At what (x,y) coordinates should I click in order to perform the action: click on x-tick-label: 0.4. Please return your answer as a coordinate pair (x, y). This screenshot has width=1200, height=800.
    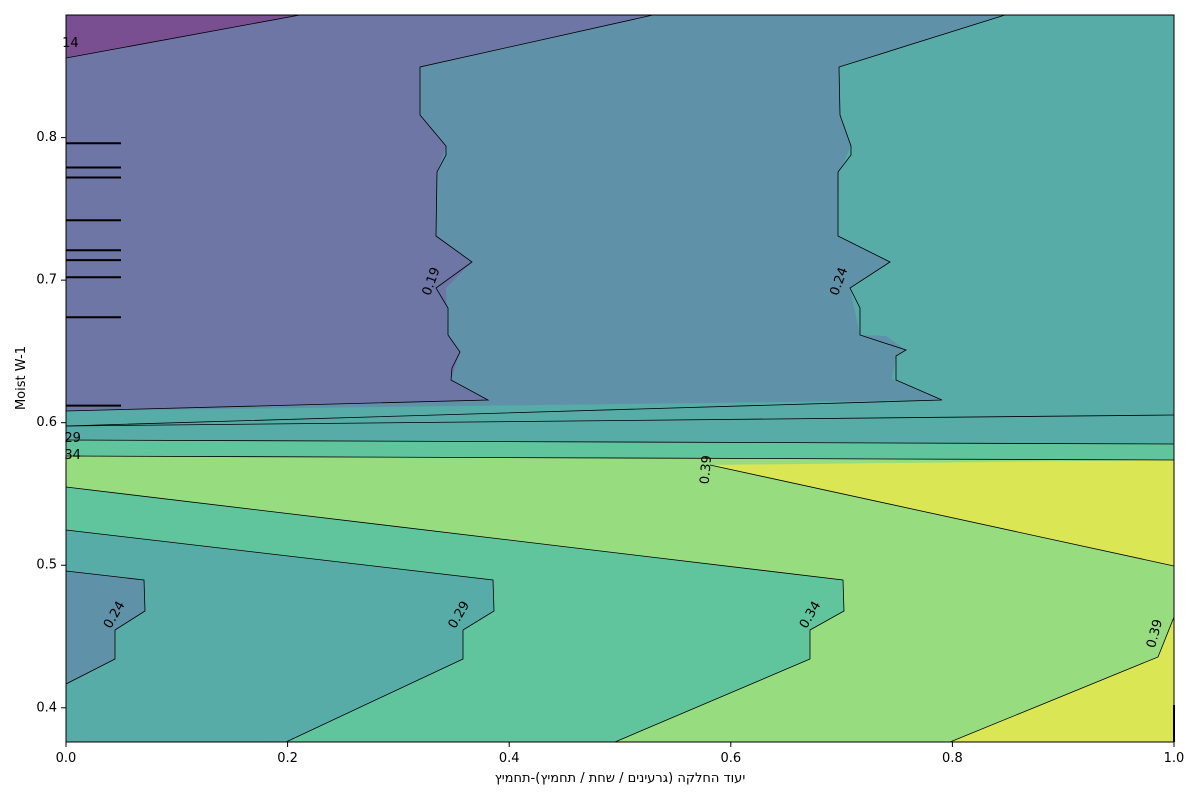
    Looking at the image, I should click on (509, 758).